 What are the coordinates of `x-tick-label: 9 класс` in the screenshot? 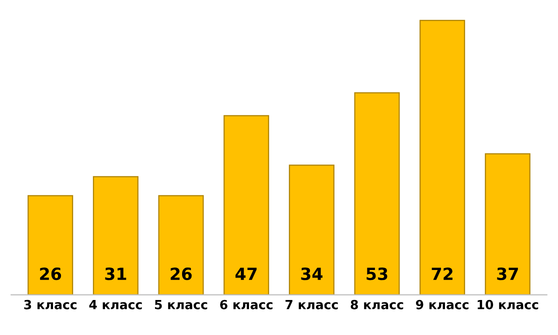 It's located at (442, 305).